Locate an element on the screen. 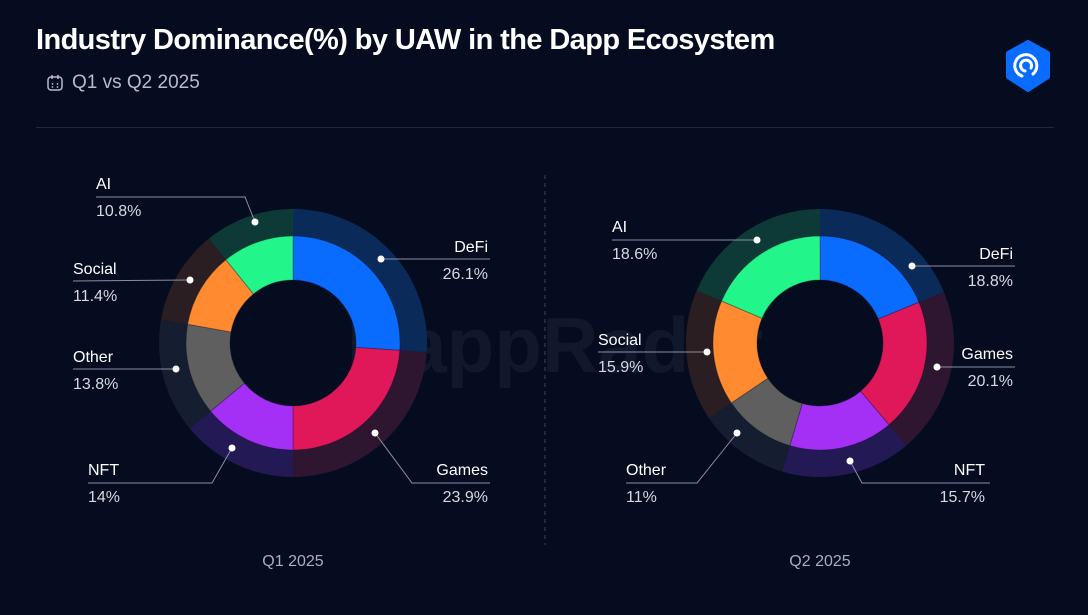 This screenshot has height=615, width=1088. value-label: 14% is located at coordinates (104, 497).